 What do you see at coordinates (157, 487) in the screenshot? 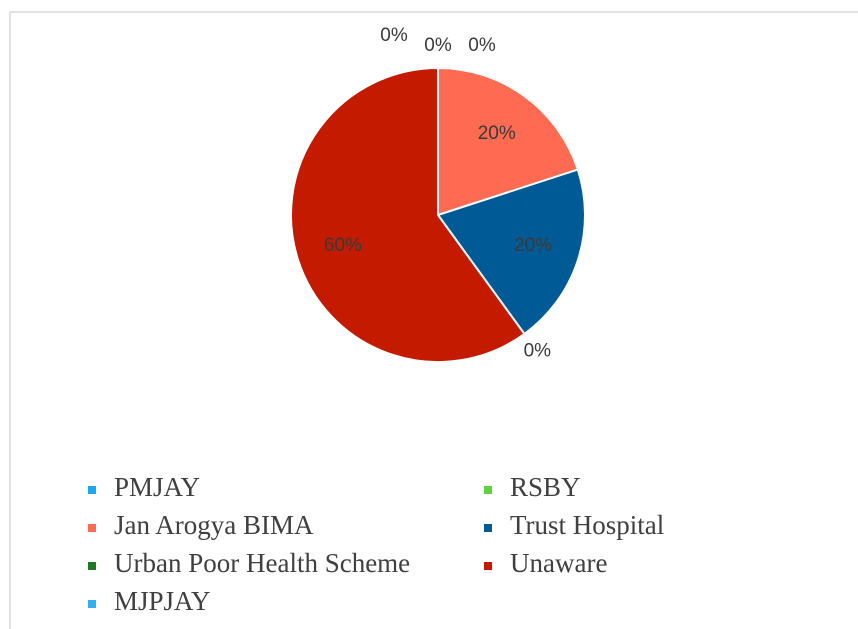
I see `legend-label: PMJAY` at bounding box center [157, 487].